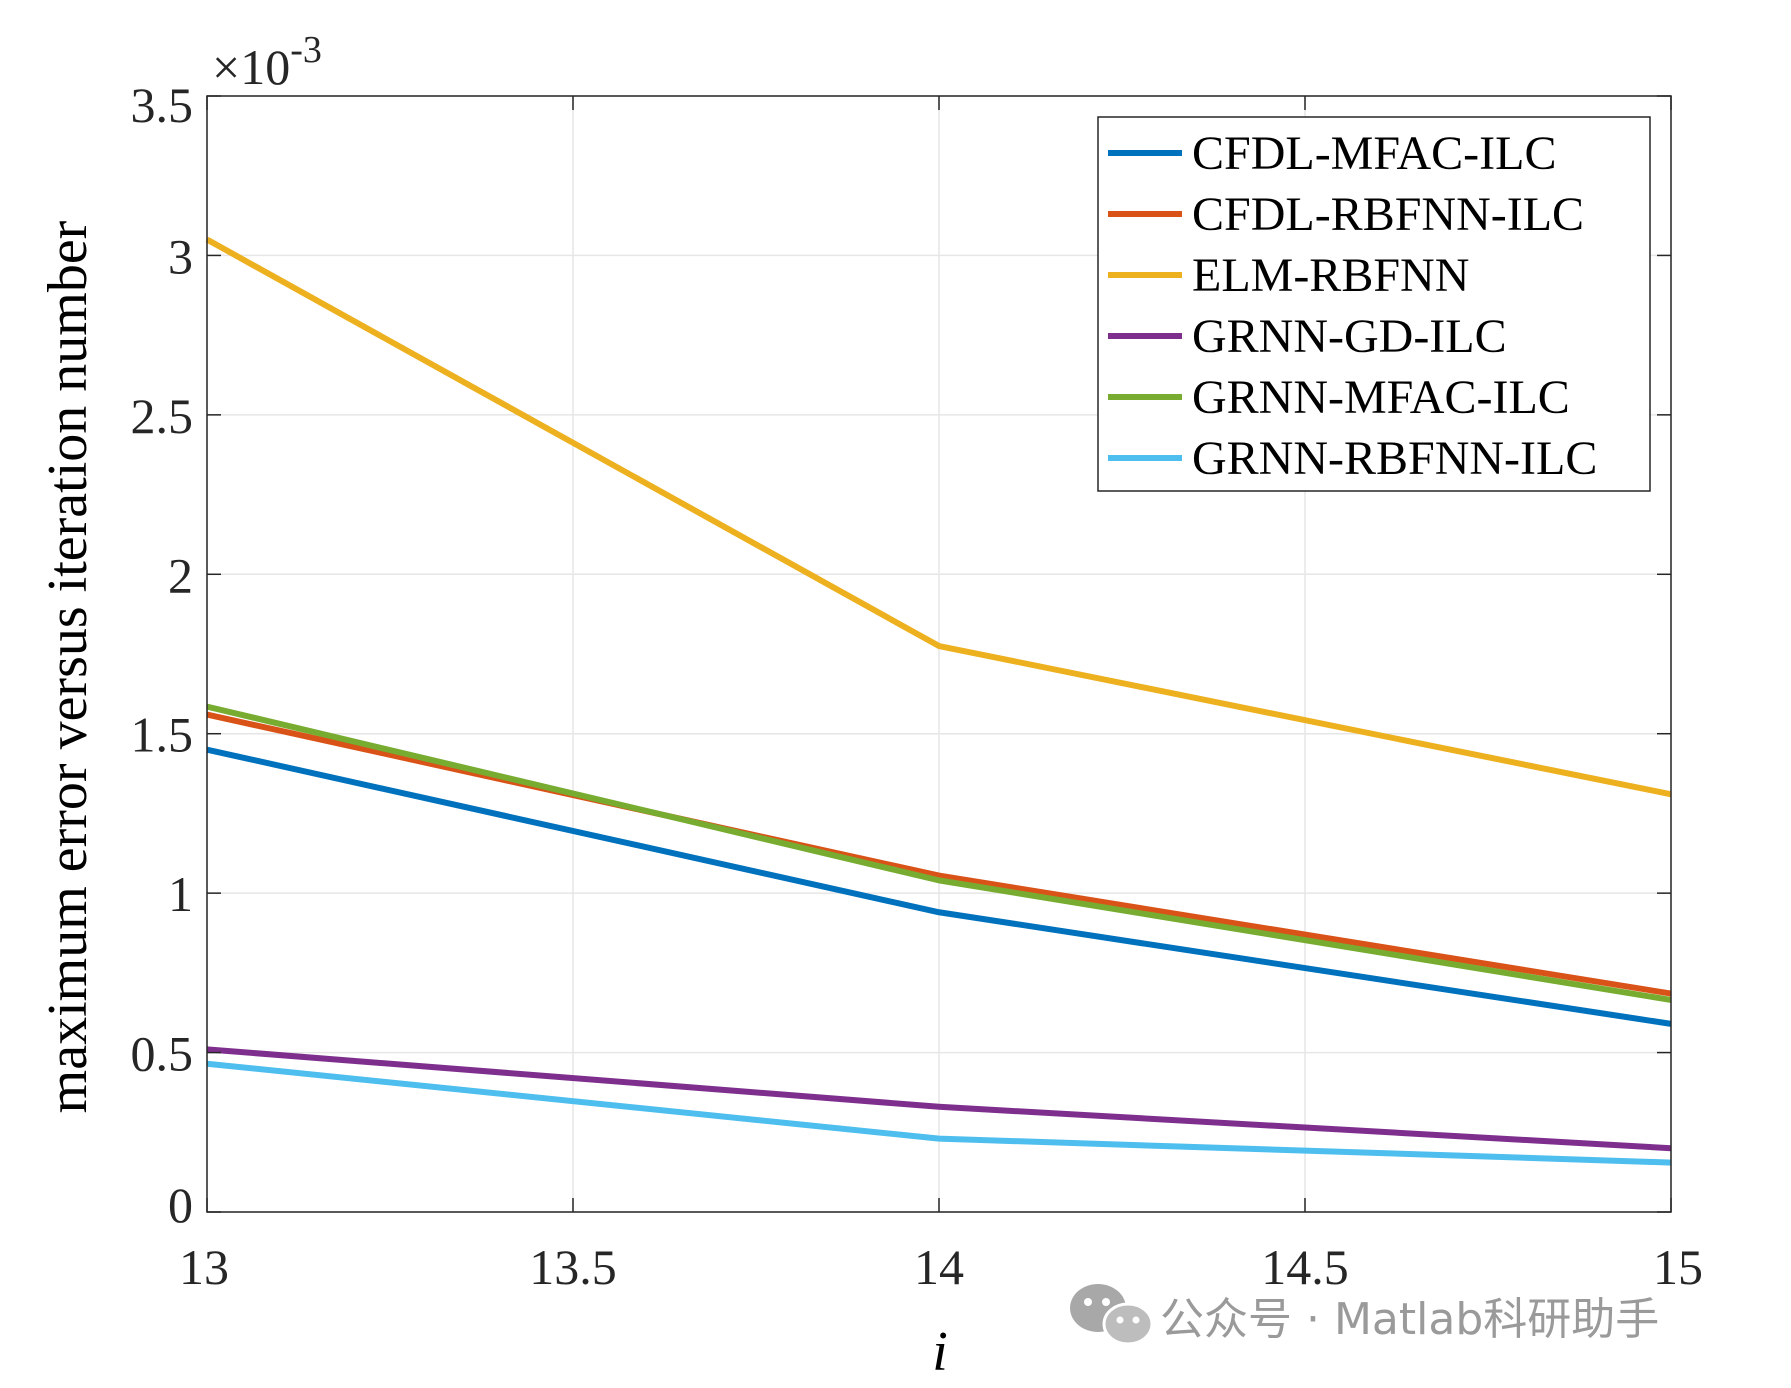 The image size is (1791, 1388). Describe the element at coordinates (162, 416) in the screenshot. I see `y-tick-label: 2.5` at that location.